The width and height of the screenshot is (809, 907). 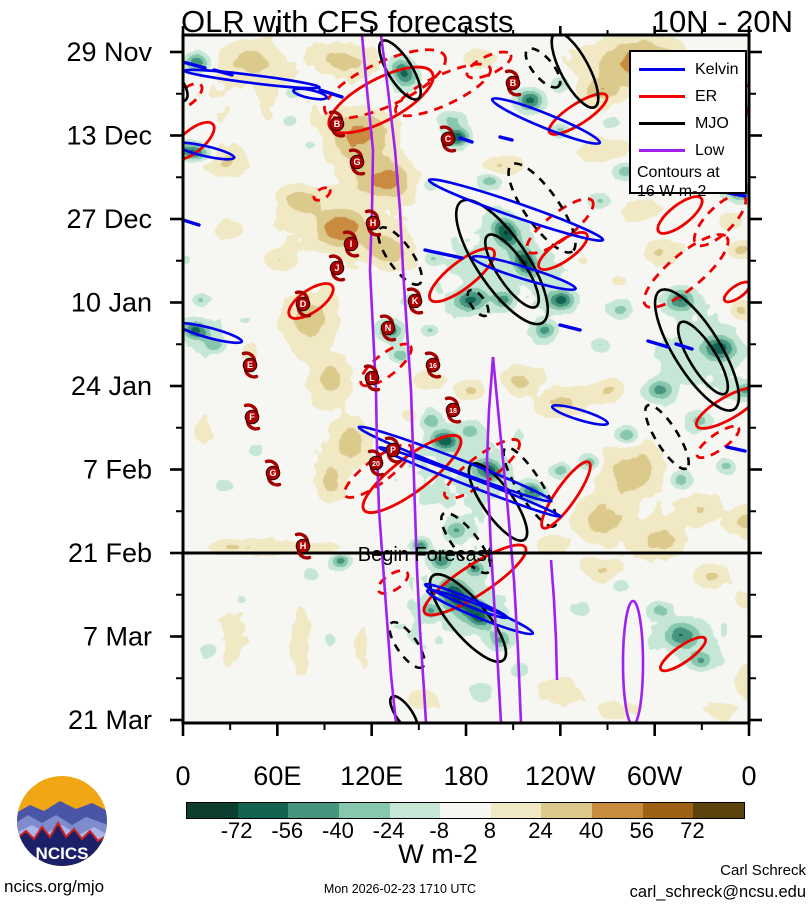 I want to click on cyclone-id-label: J, so click(x=336, y=268).